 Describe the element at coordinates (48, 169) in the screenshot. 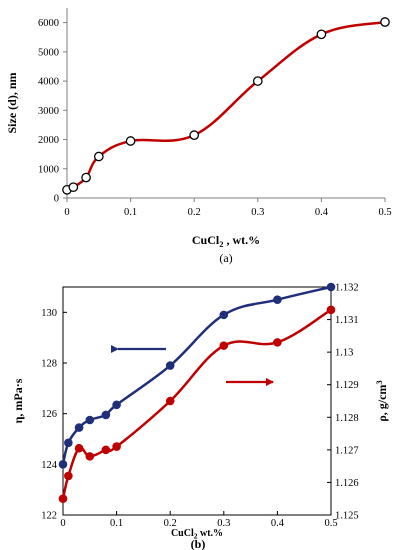

I see `chart-a-y-tick-label: 1000` at that location.